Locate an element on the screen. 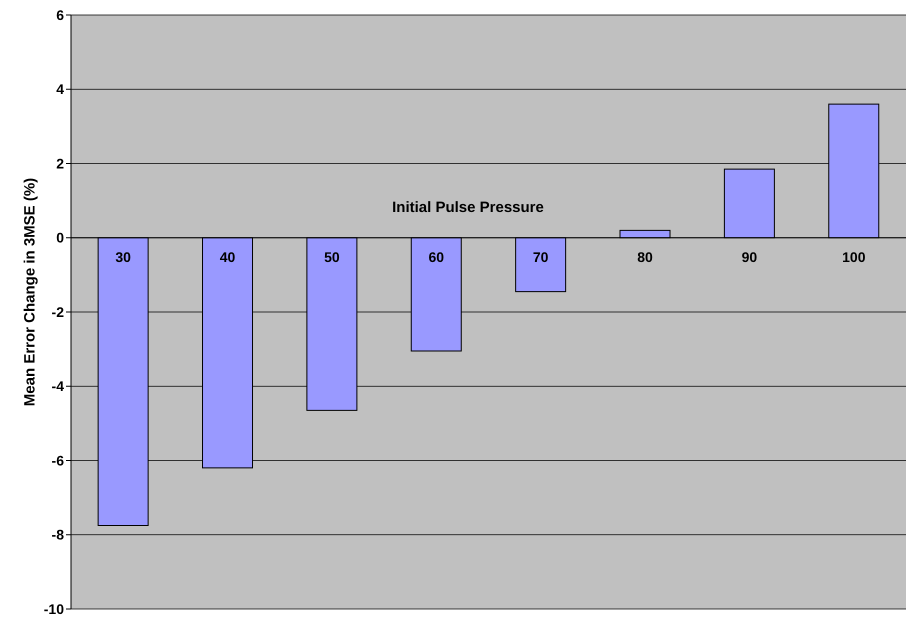 The width and height of the screenshot is (907, 620). x-tick-label: 60 is located at coordinates (436, 256).